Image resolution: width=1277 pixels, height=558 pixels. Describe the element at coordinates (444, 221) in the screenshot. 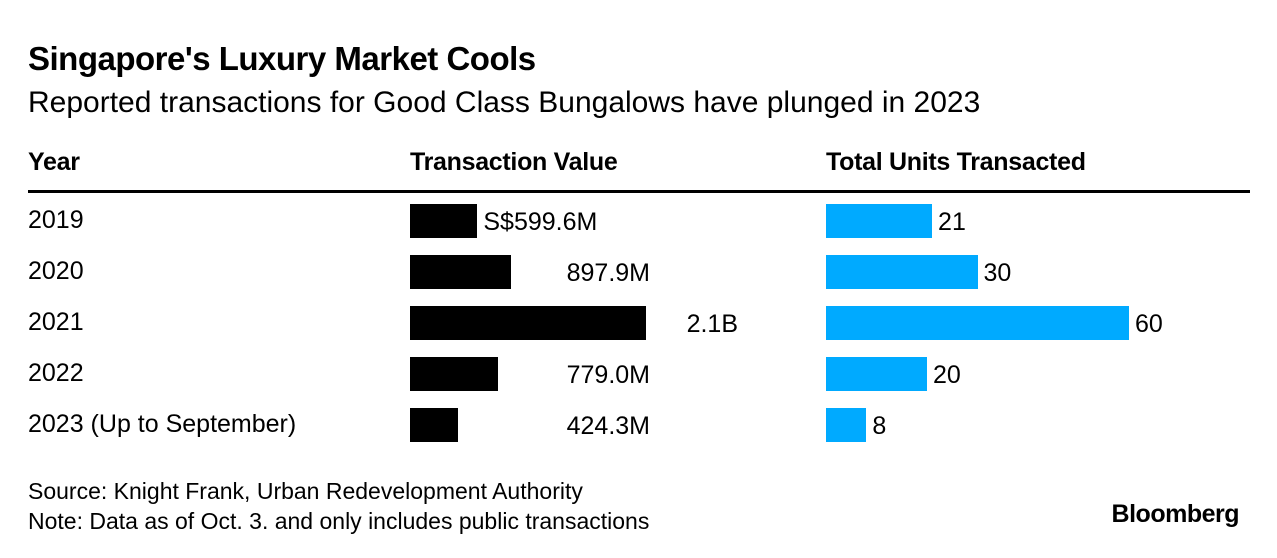

I see `value-bar-2019` at that location.